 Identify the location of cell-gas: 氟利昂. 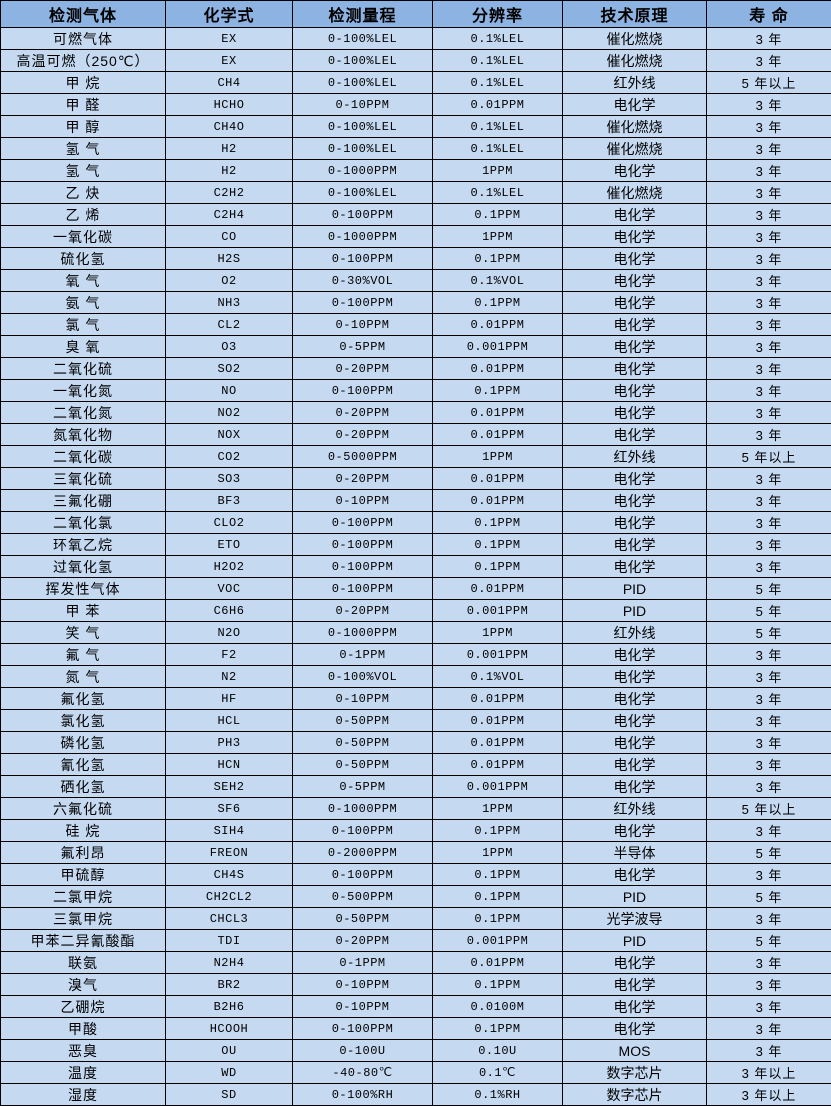
(83, 853).